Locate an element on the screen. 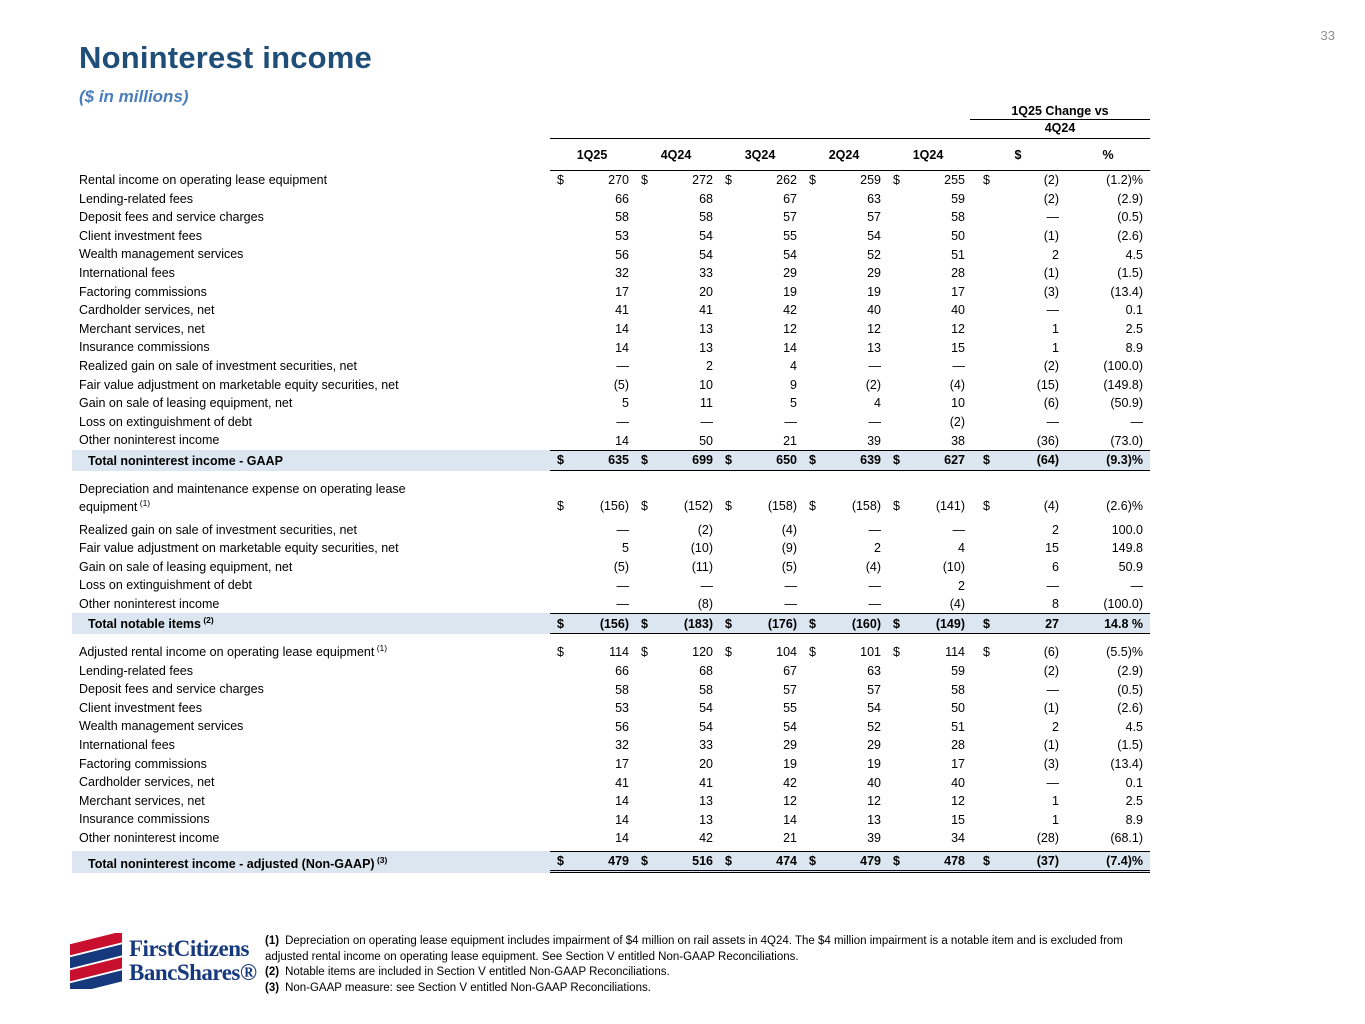  table-cell: (9) is located at coordinates (760, 548).